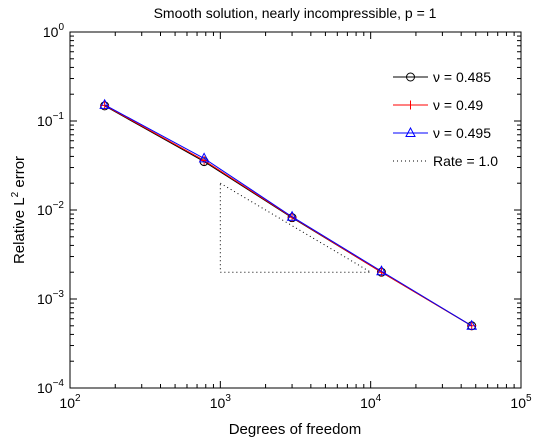 Image resolution: width=541 pixels, height=442 pixels. I want to click on x-tick-label: 10², so click(70, 402).